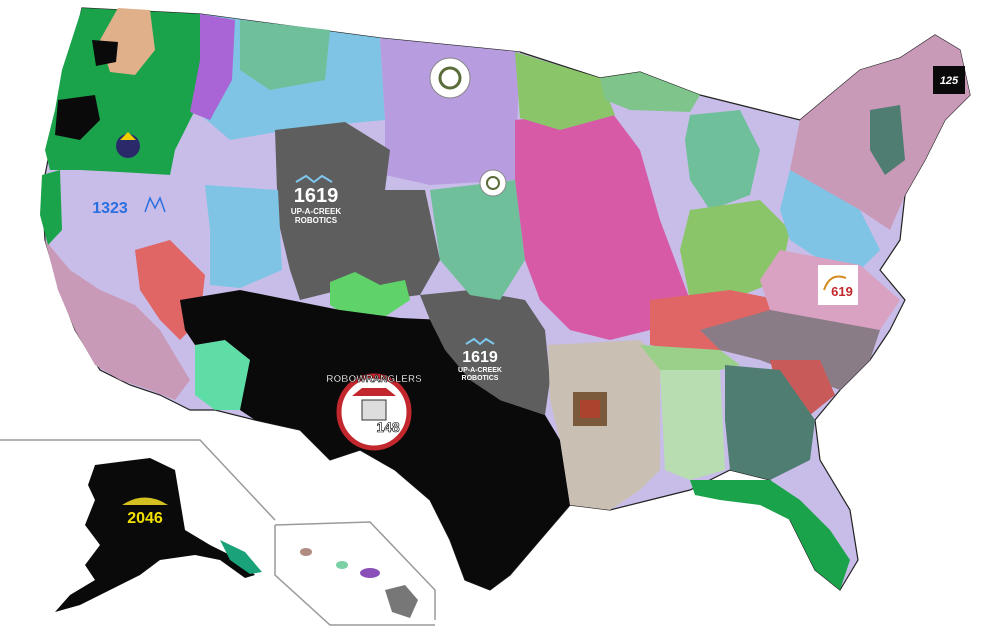 This screenshot has height=639, width=1001. What do you see at coordinates (243, 236) in the screenshot?
I see `region-utah-blue` at bounding box center [243, 236].